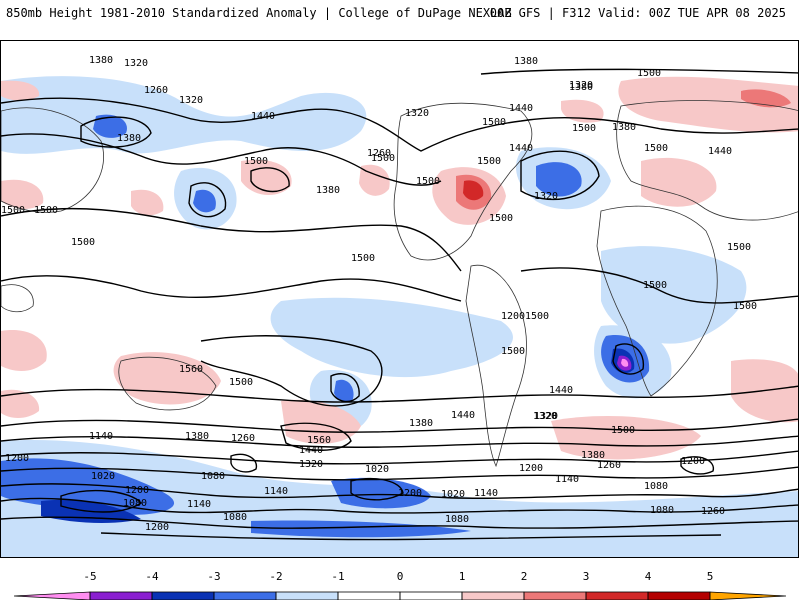  What do you see at coordinates (338, 576) in the screenshot?
I see `colorbar-tick-label: -1` at bounding box center [338, 576].